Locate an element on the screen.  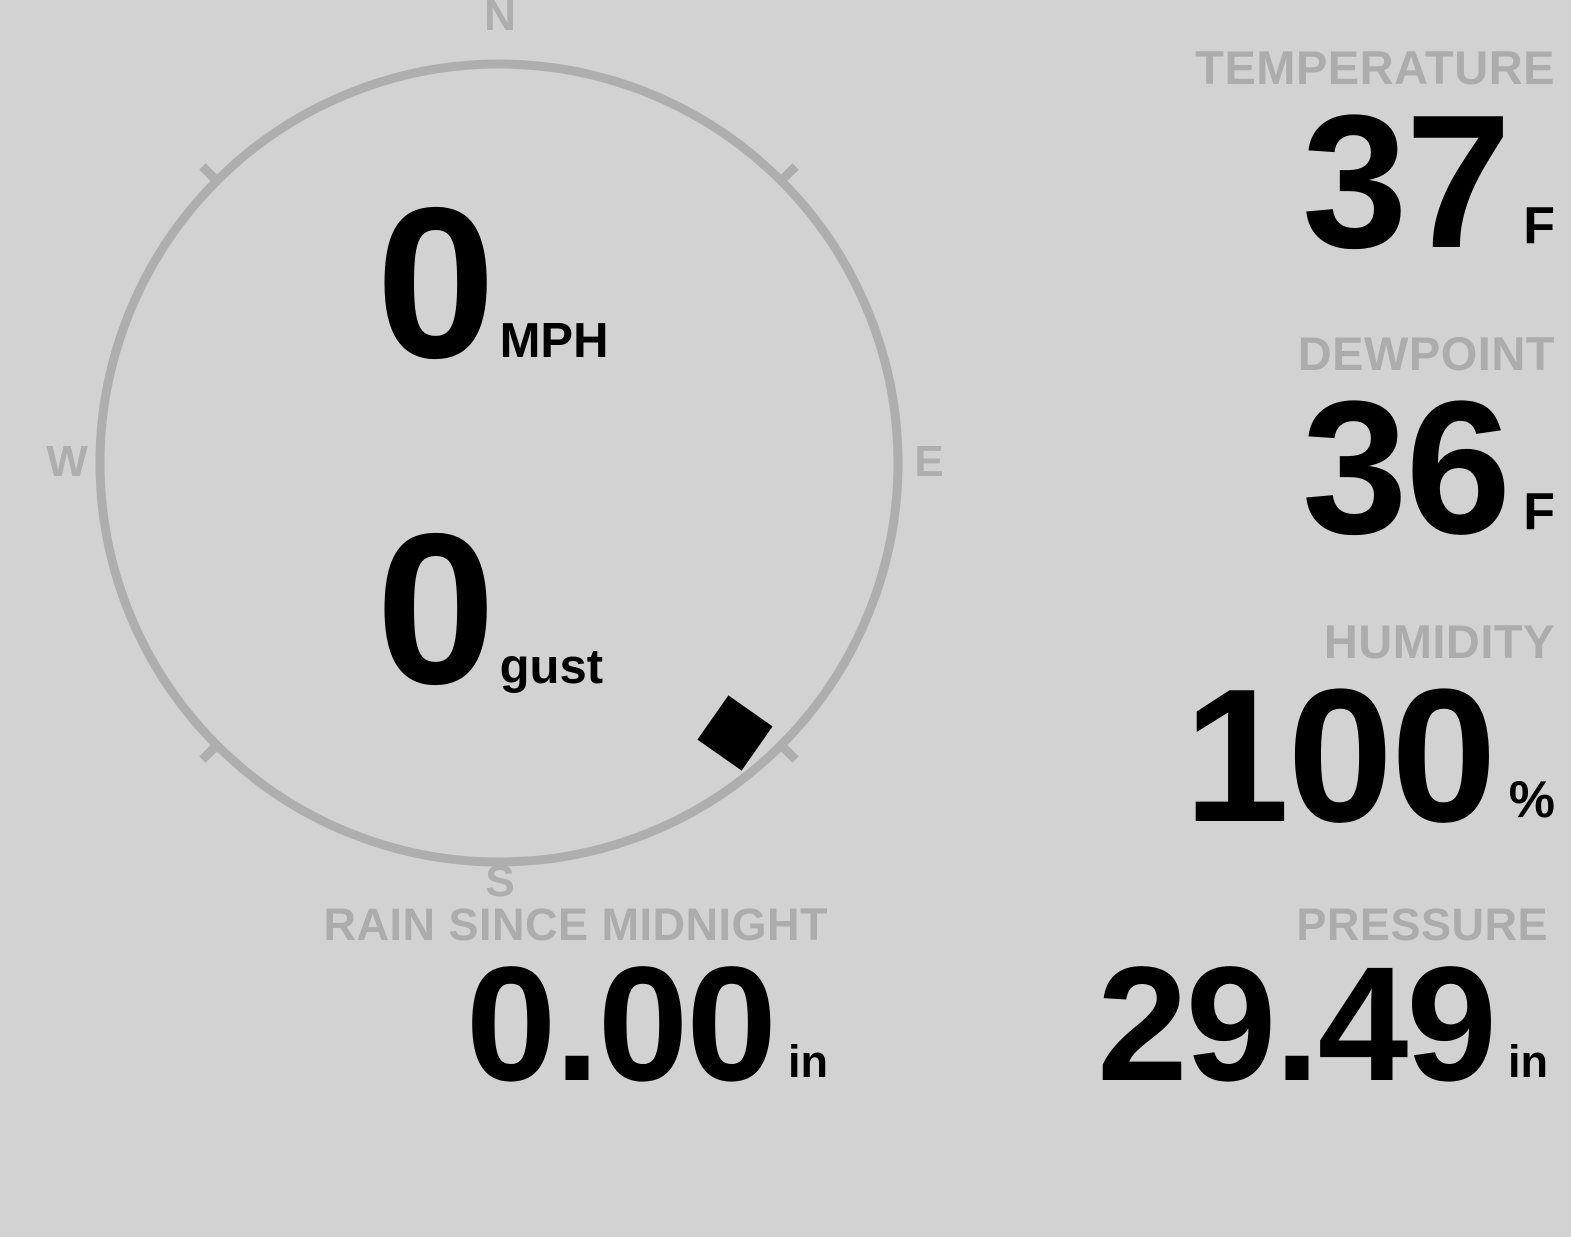
temperature-value: 37 is located at coordinates (1406, 182).